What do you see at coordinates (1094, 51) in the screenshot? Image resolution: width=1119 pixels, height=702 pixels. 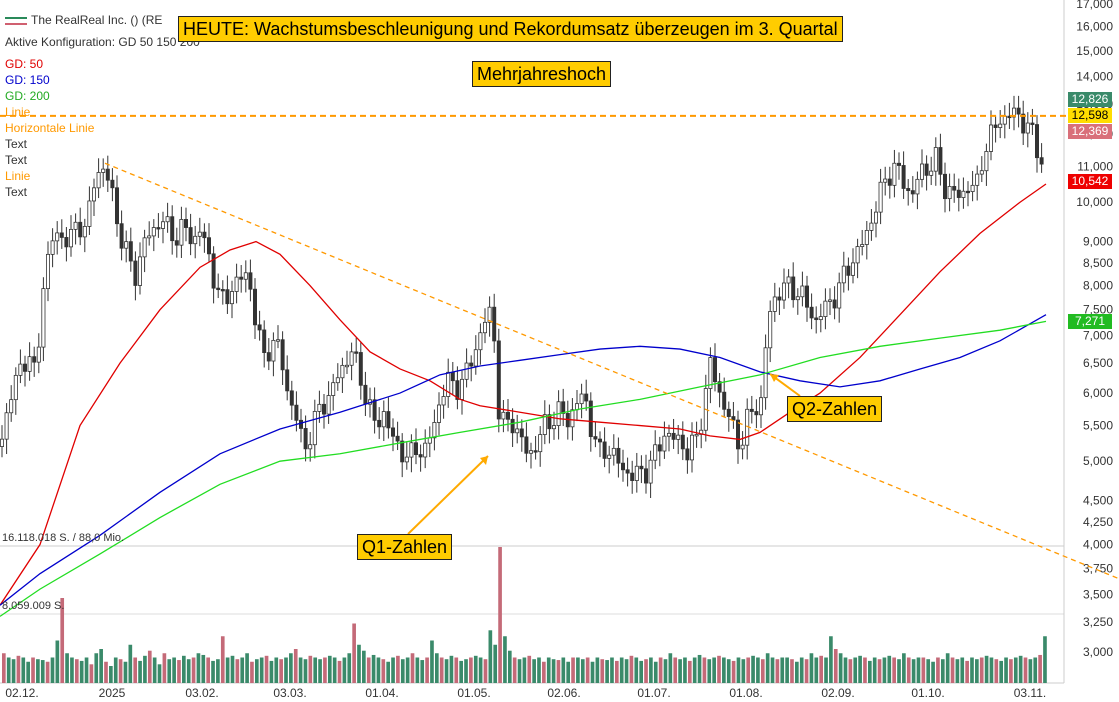 I see `y-tick-label: 15,000` at bounding box center [1094, 51].